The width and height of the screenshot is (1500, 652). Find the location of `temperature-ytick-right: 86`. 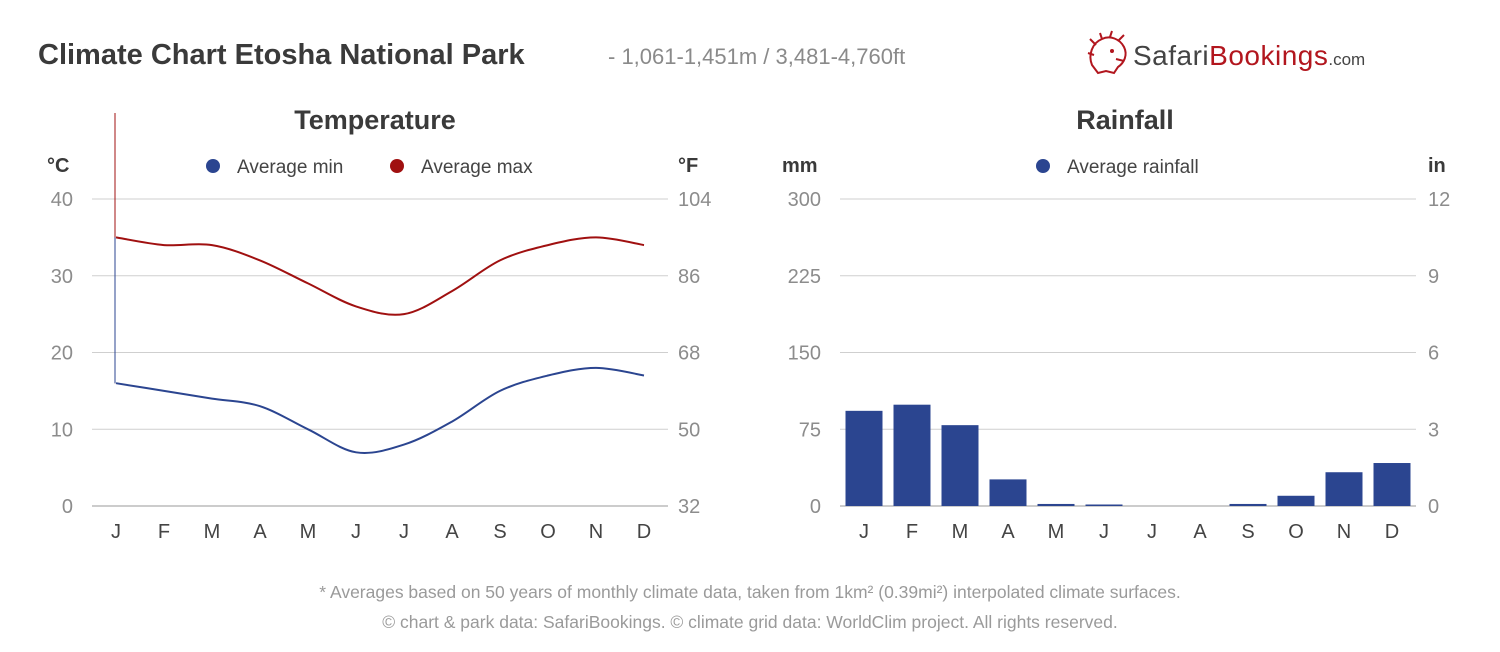

temperature-ytick-right: 86 is located at coordinates (689, 277).